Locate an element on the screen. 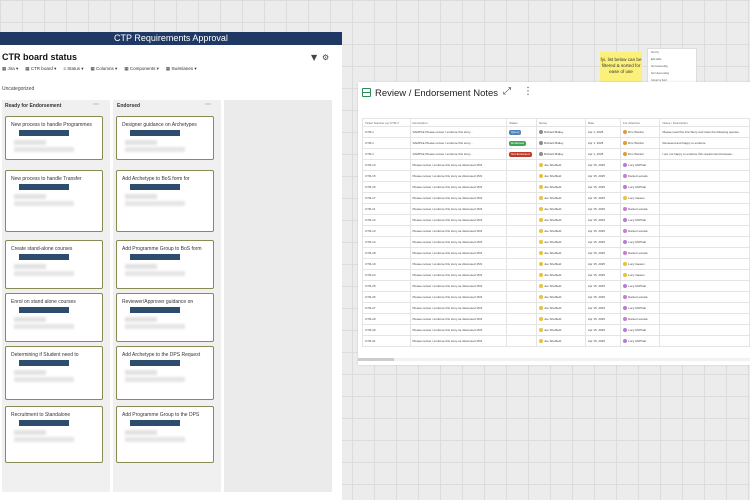  column-header: Name is located at coordinates (561, 122).